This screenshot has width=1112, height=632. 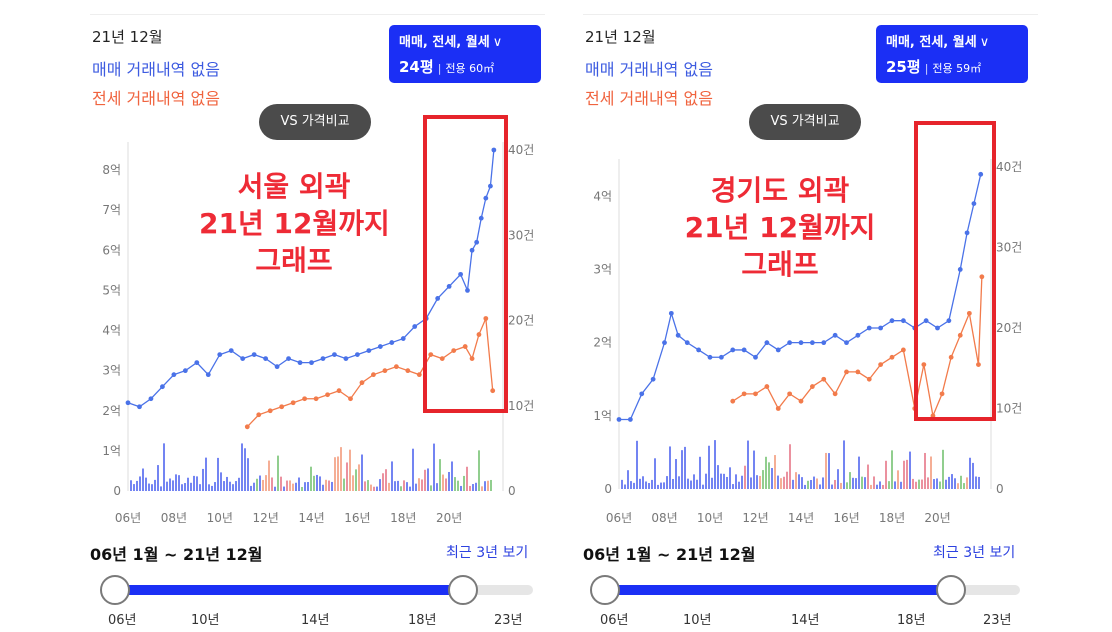 I want to click on slider-tick: 14년, so click(x=805, y=620).